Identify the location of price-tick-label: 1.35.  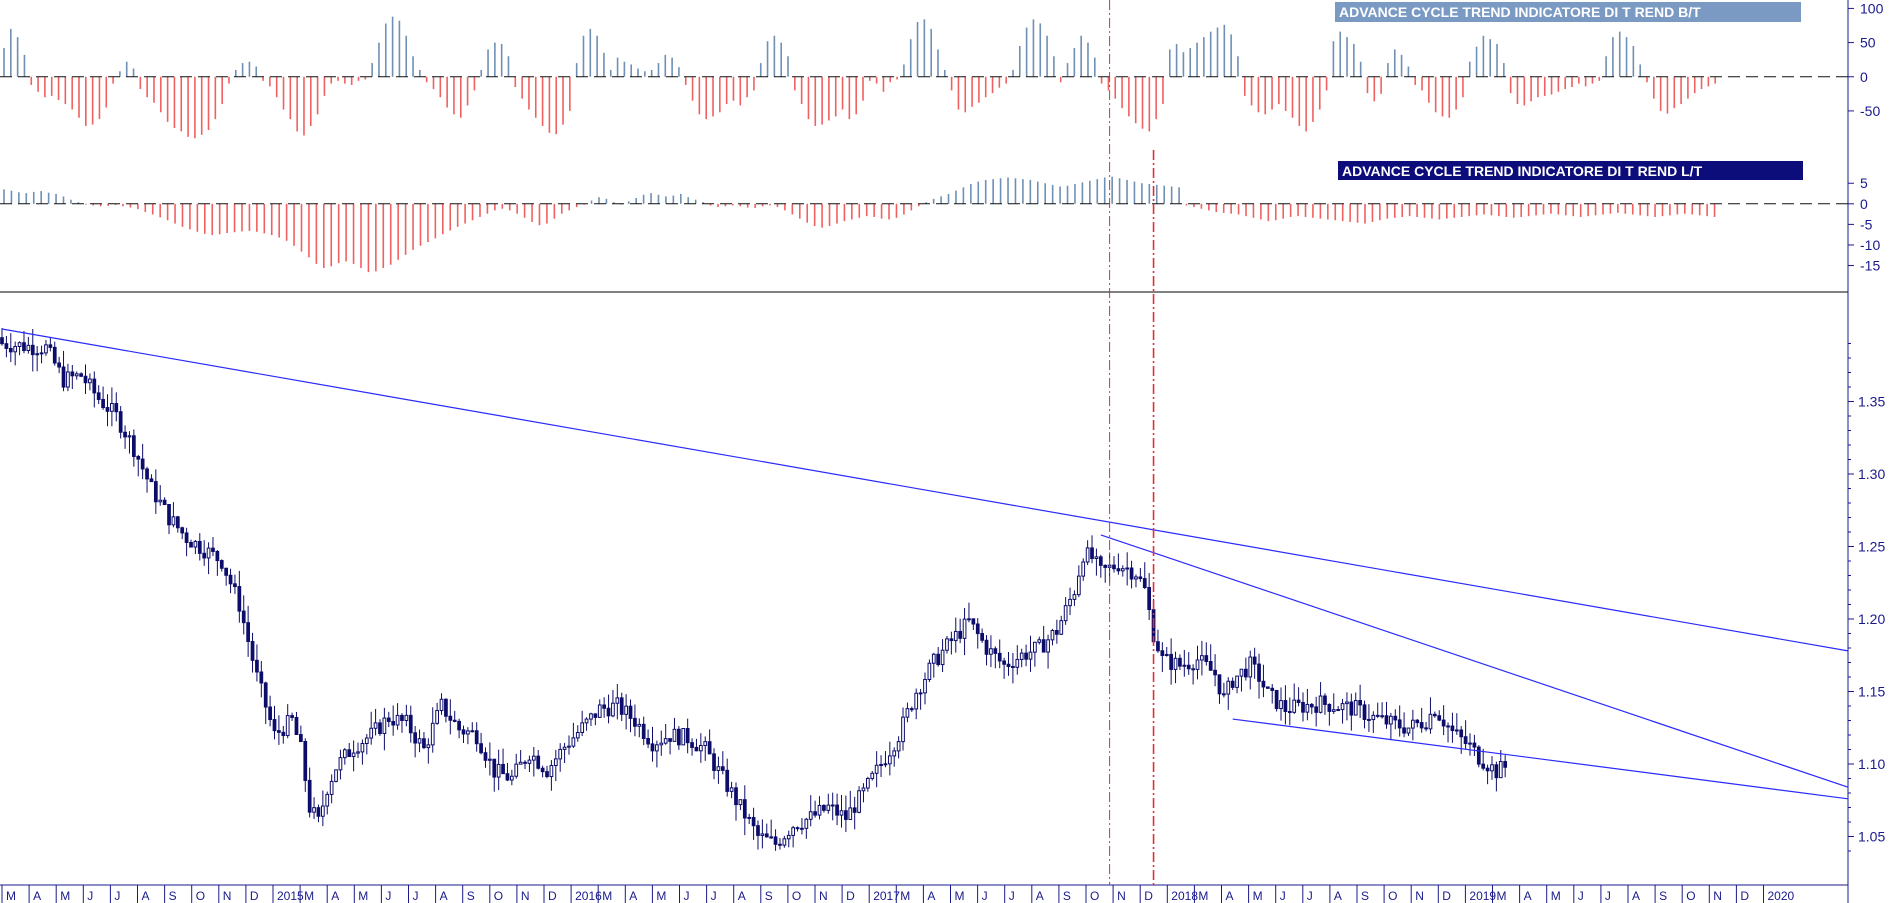
(1871, 402).